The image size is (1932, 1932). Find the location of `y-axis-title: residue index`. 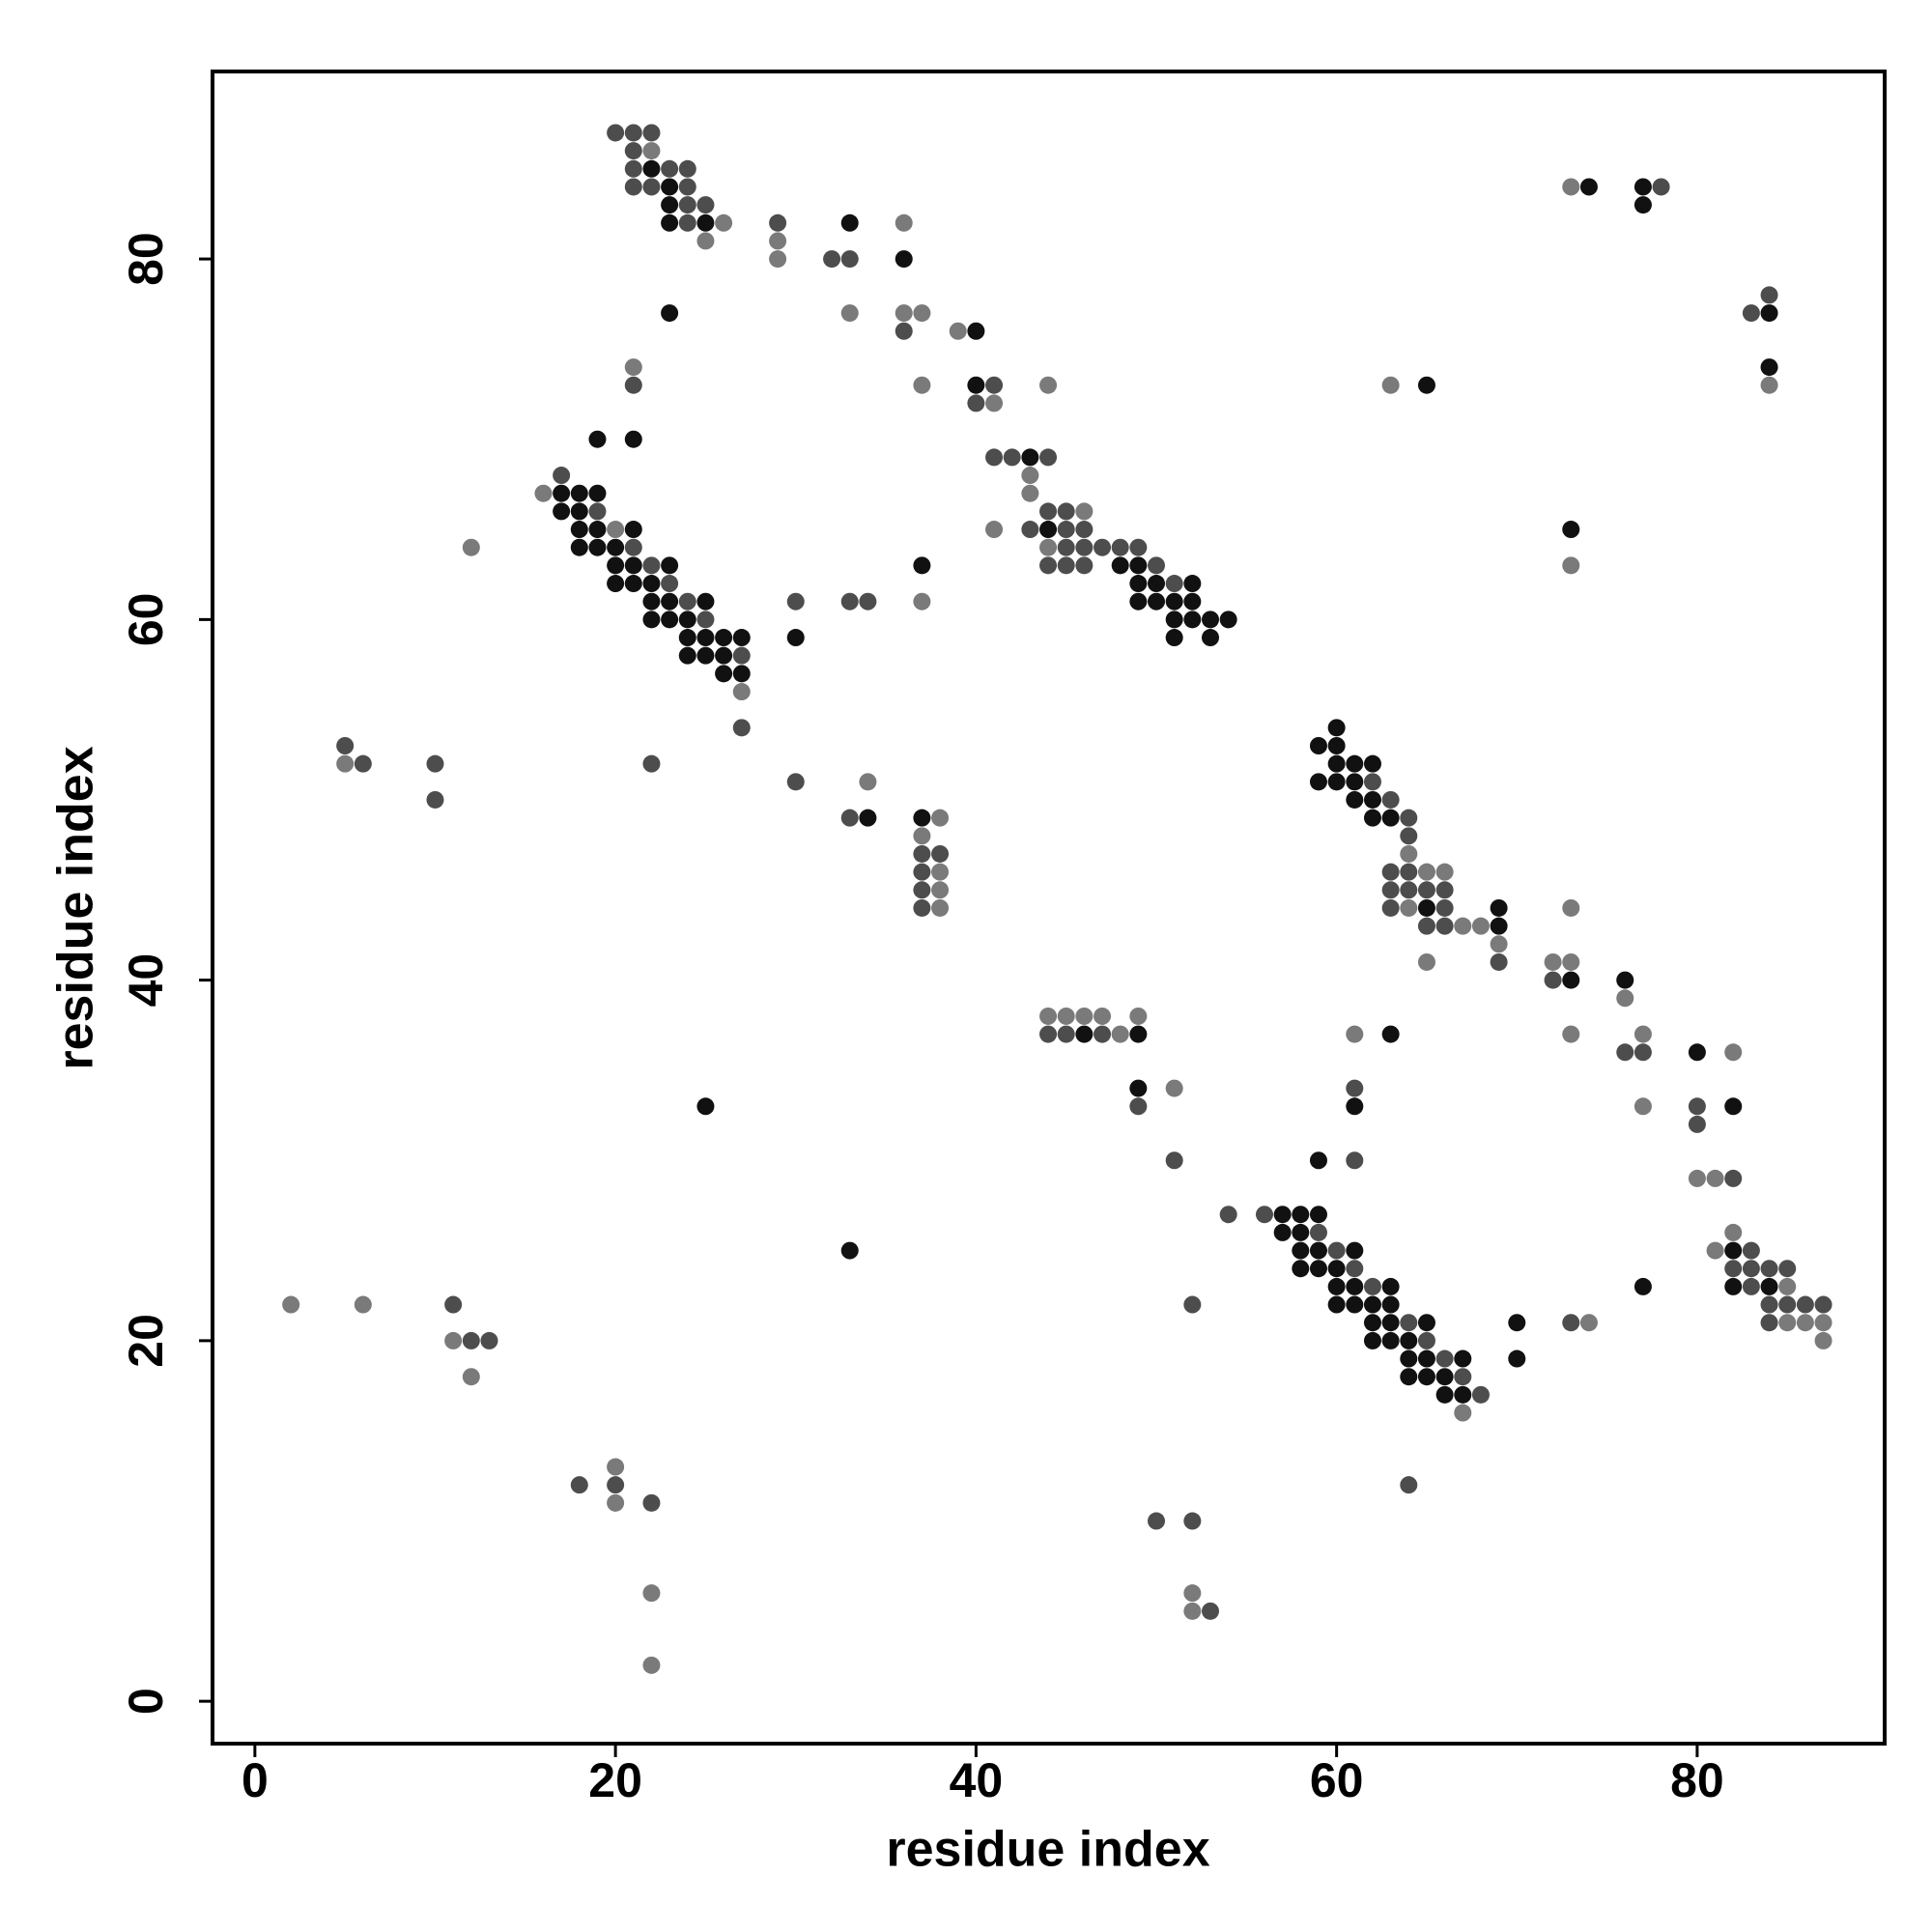

y-axis-title: residue index is located at coordinates (76, 907).